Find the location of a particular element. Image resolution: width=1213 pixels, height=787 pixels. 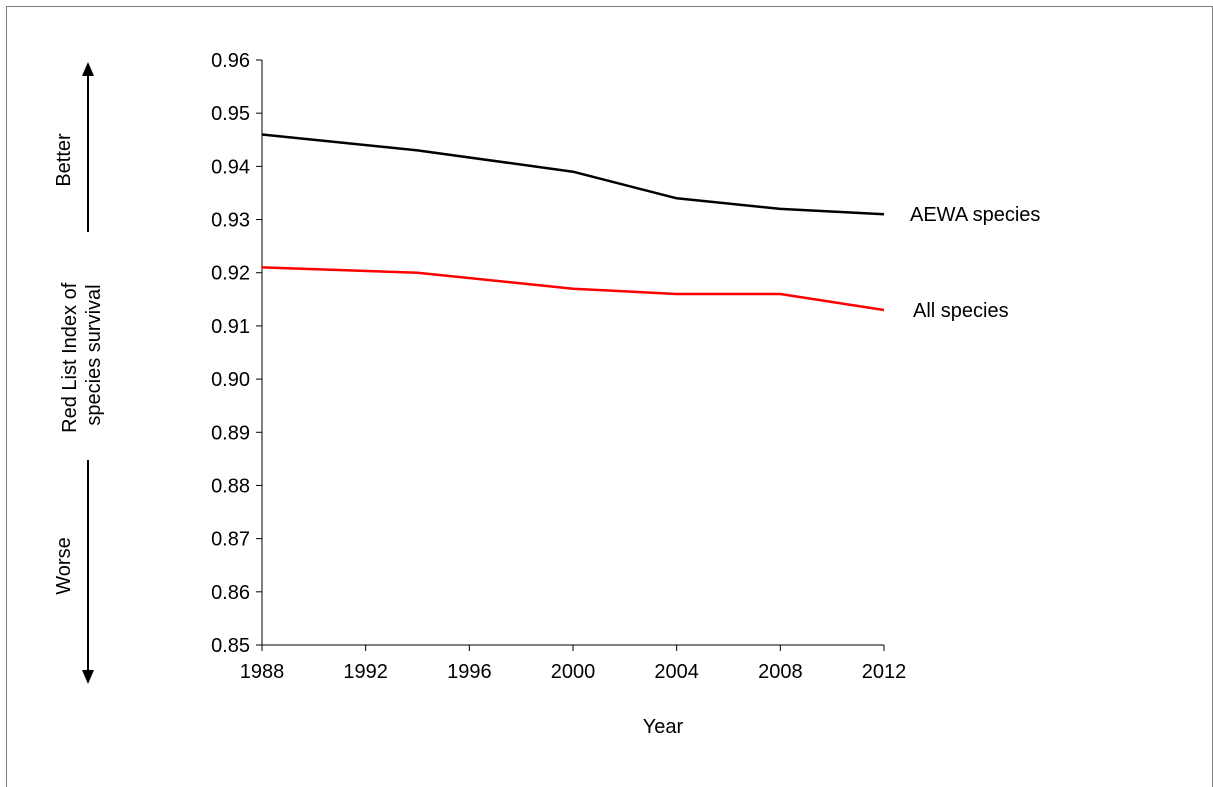

better-arrow-head is located at coordinates (88, 69).